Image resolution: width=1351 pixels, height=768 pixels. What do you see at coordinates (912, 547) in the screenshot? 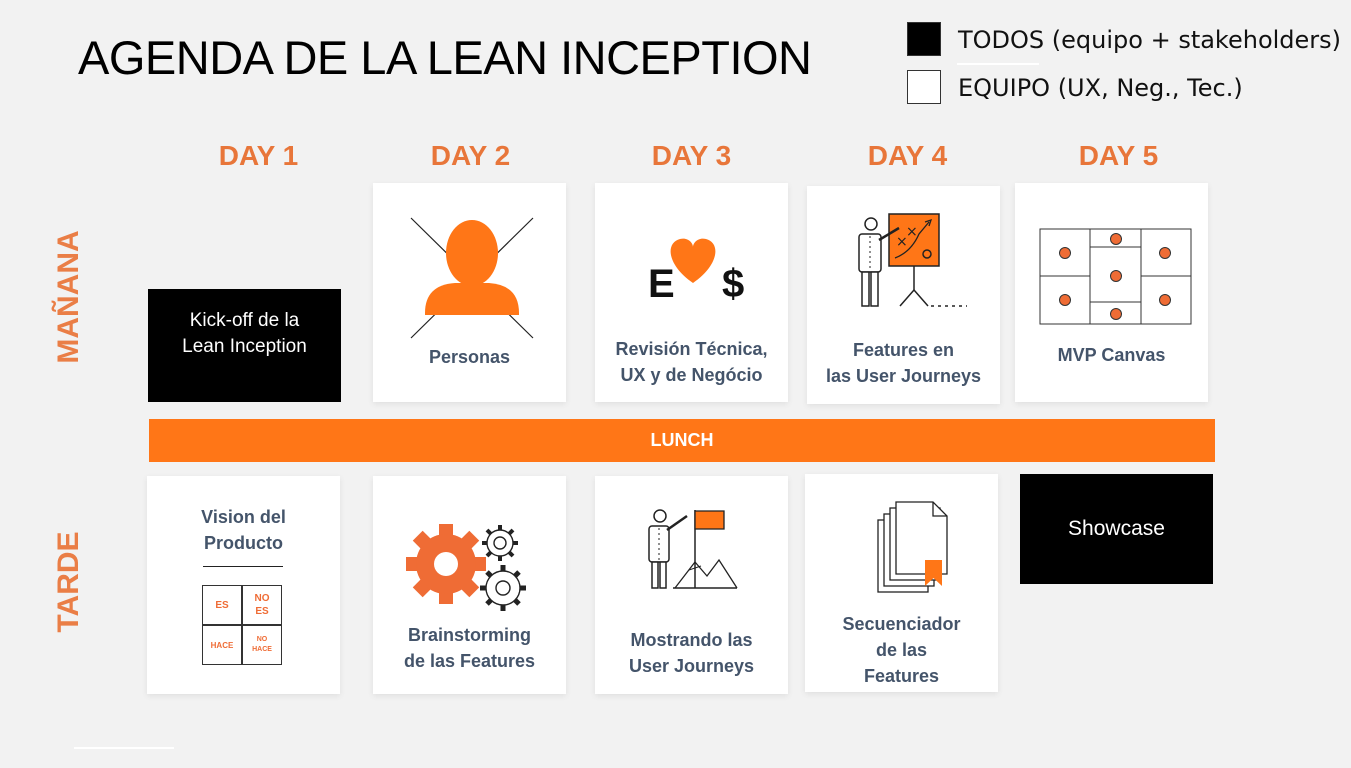
I see `documents-stack-icon` at bounding box center [912, 547].